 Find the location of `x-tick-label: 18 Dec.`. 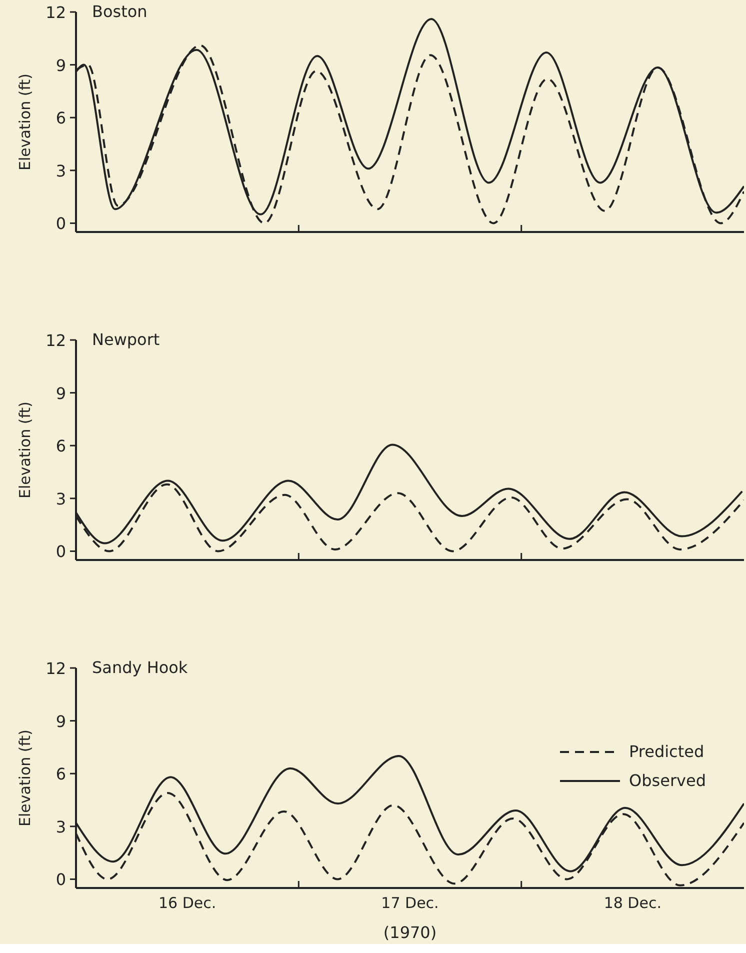

x-tick-label: 18 Dec. is located at coordinates (633, 903).